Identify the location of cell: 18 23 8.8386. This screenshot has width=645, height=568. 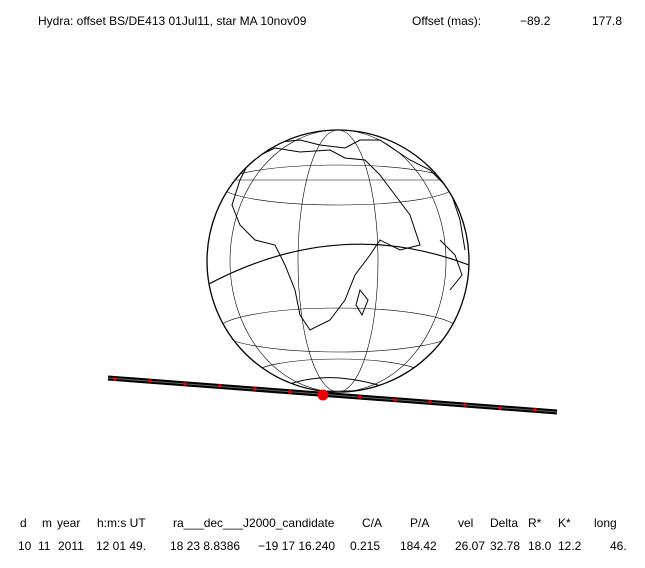
(205, 546).